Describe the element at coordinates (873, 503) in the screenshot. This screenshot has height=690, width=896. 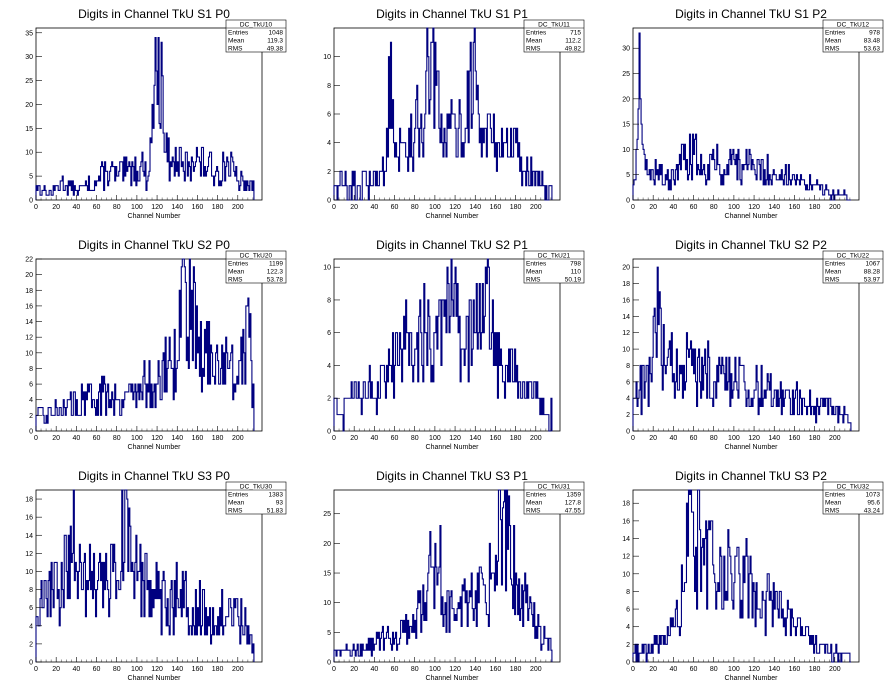
I see `stats-value: 95.6` at that location.